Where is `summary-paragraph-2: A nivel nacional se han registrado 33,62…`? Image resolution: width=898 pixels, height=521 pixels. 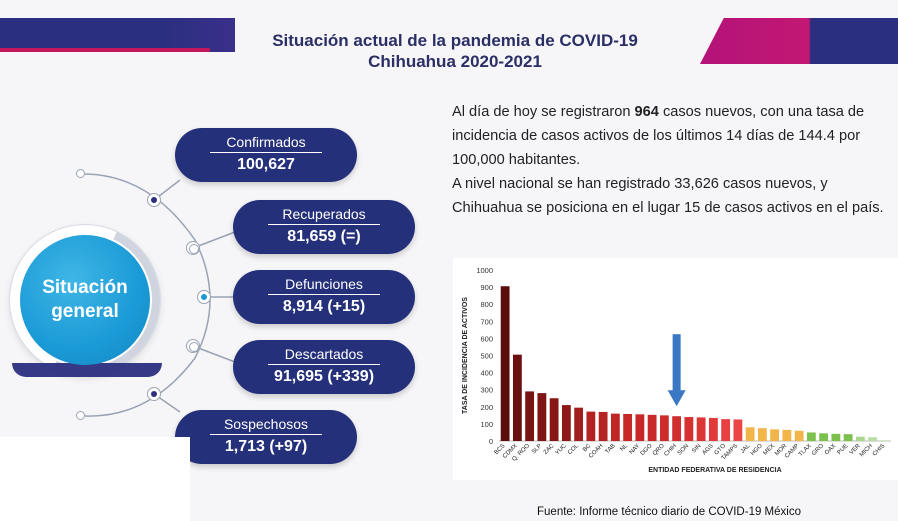
summary-paragraph-2: A nivel nacional se han registrado 33,62… is located at coordinates (668, 196).